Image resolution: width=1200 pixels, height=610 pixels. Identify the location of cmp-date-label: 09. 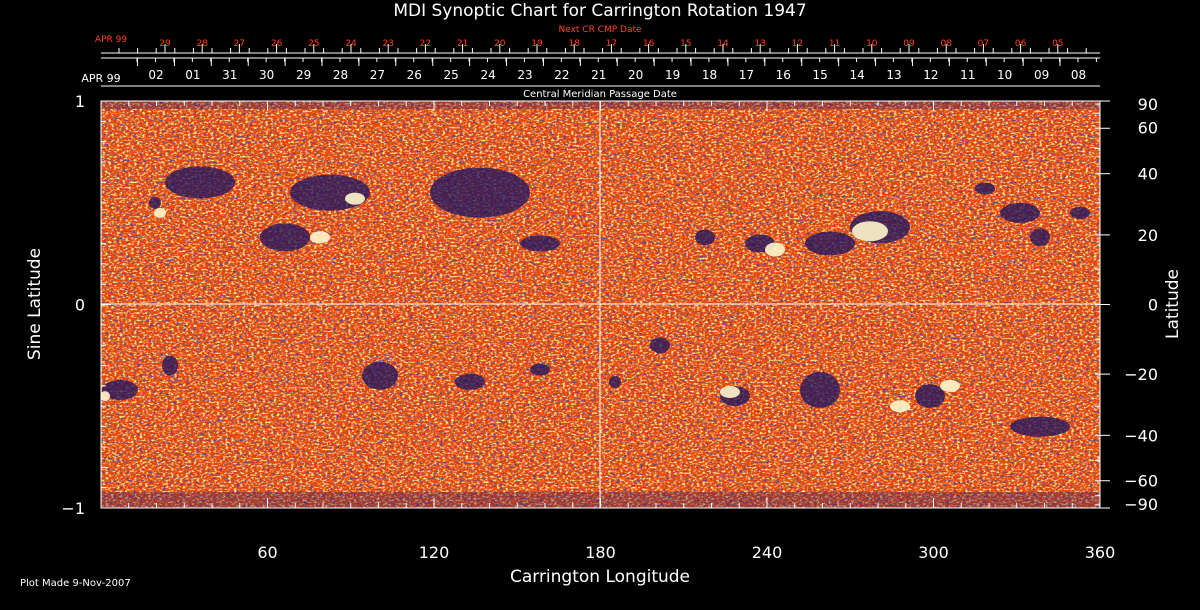
(1041, 75).